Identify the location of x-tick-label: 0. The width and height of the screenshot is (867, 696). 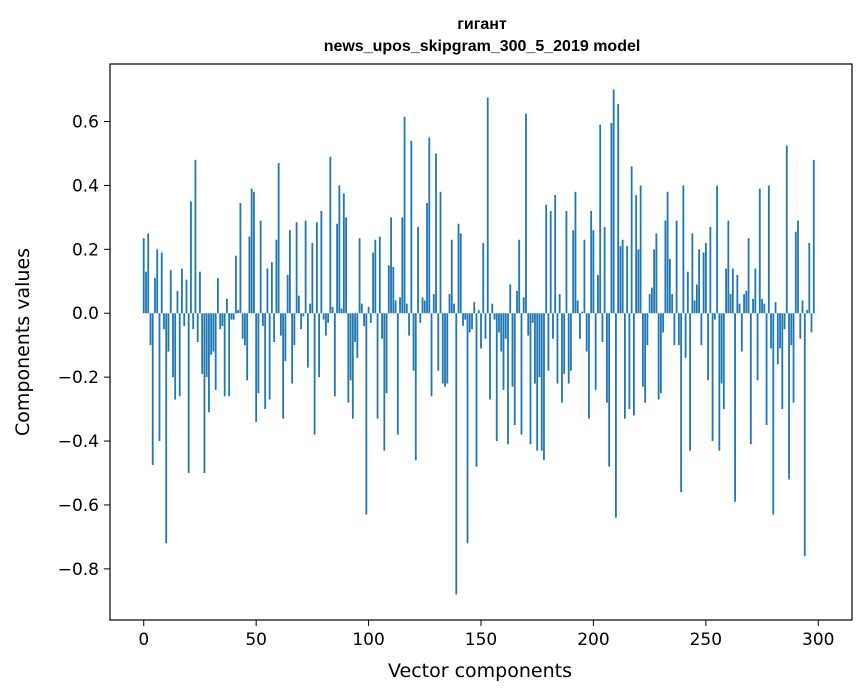
(143, 640).